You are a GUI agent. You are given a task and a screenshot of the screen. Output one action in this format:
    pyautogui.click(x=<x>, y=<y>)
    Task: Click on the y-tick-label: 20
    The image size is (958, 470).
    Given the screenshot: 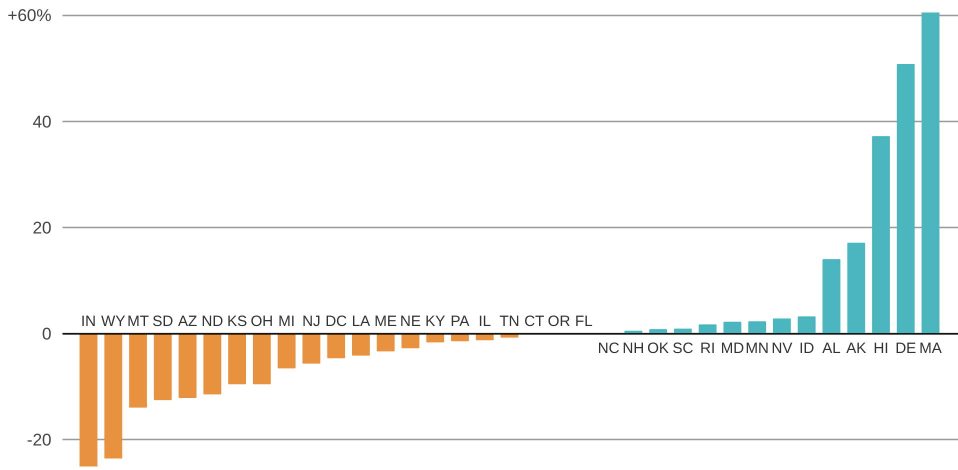 What is the action you would take?
    pyautogui.click(x=42, y=228)
    